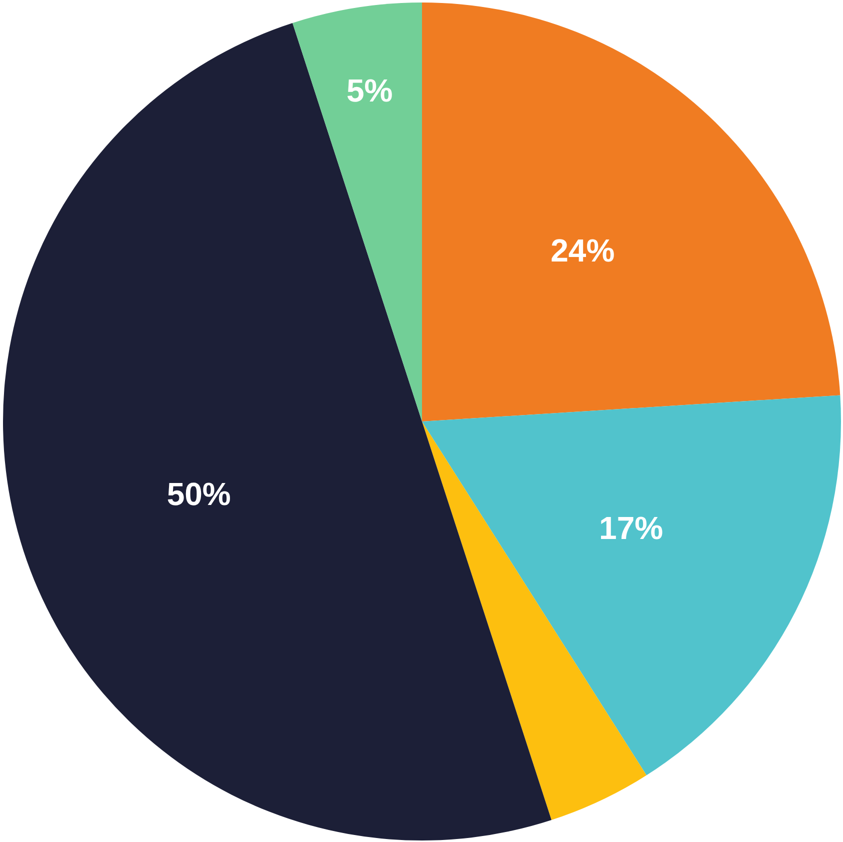 Image resolution: width=843 pixels, height=842 pixels. I want to click on data-label: 17%, so click(631, 528).